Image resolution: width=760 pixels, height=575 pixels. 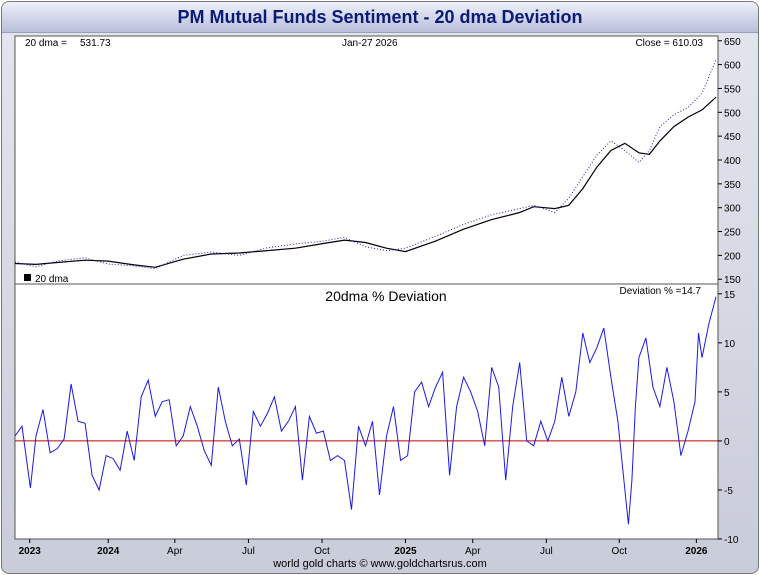 What do you see at coordinates (732, 66) in the screenshot?
I see `price-y-tick-label: 600` at bounding box center [732, 66].